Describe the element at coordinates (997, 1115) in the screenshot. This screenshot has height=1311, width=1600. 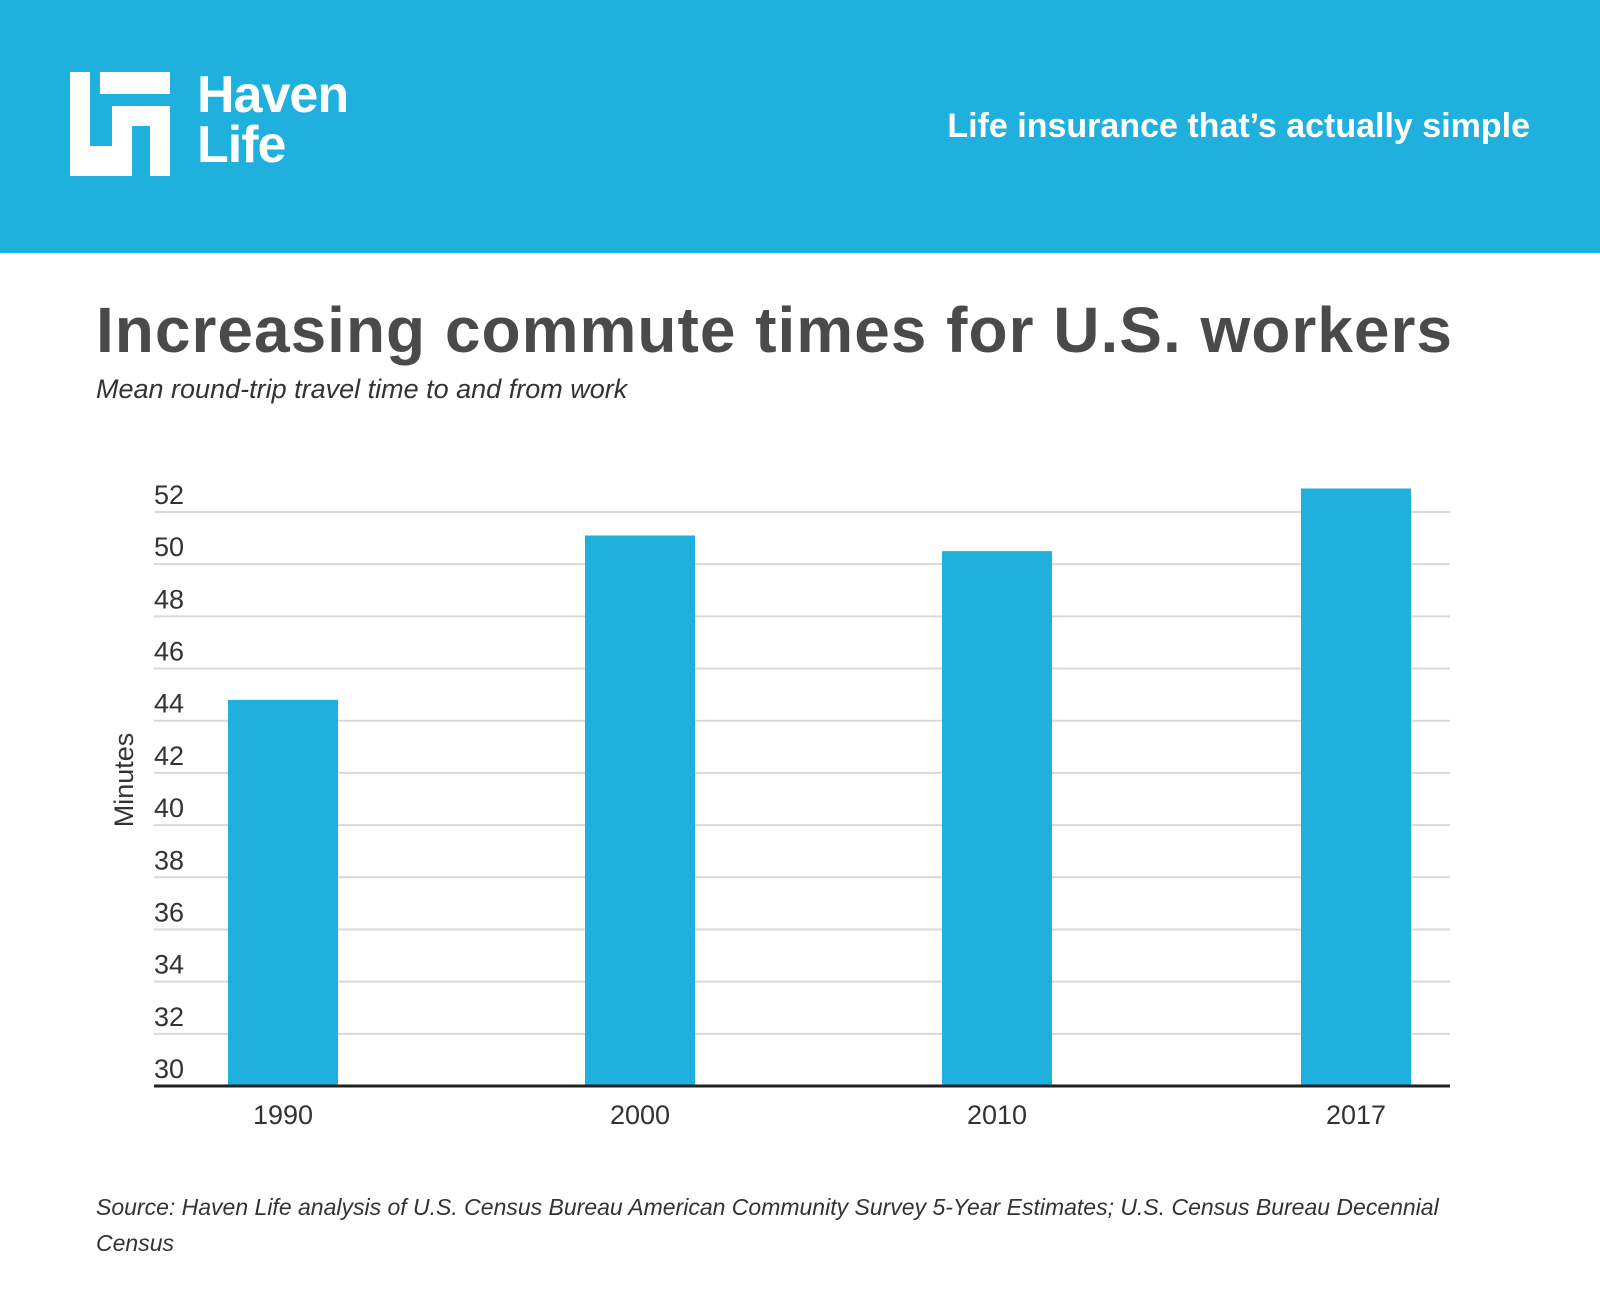
I see `x-tick-label: 2010` at that location.